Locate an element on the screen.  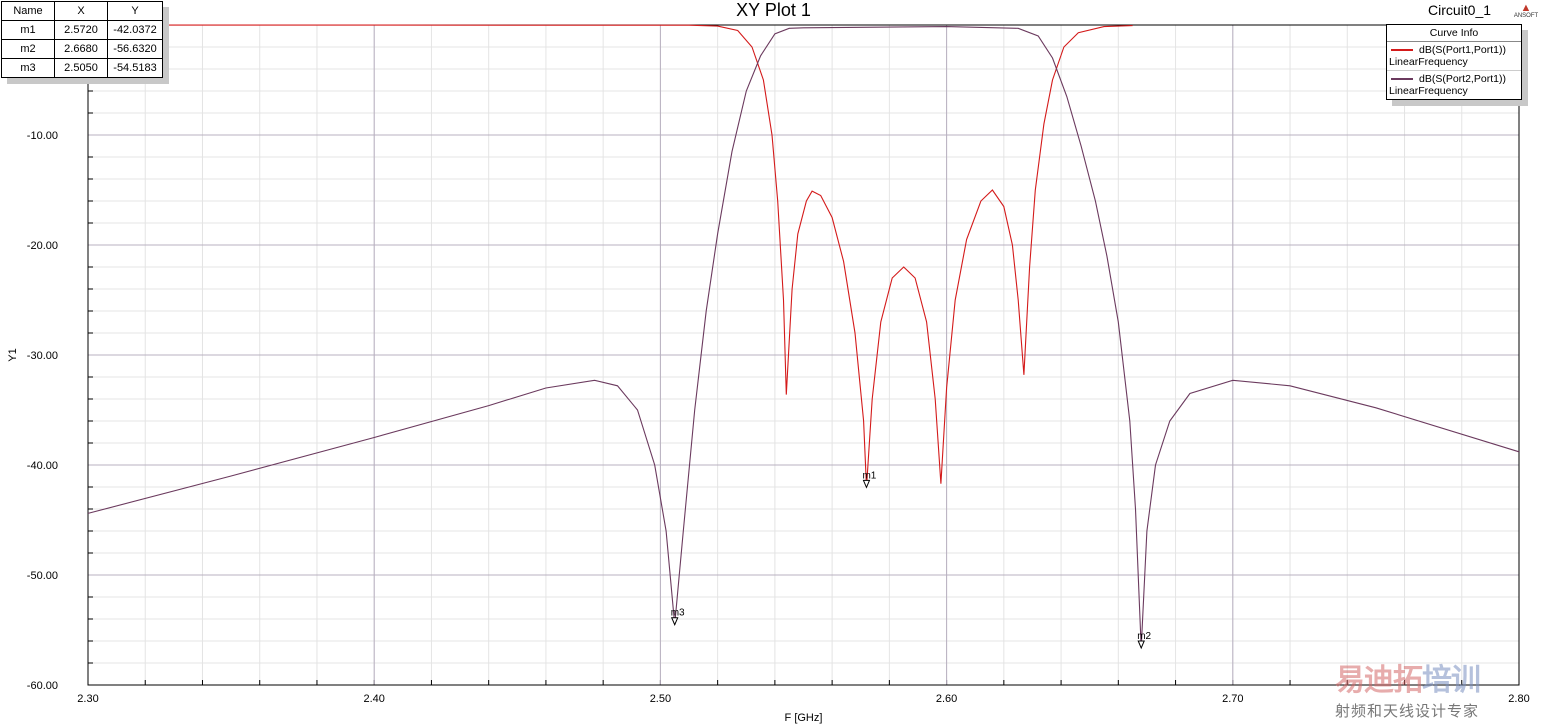
marker-name: m2 is located at coordinates (28, 49).